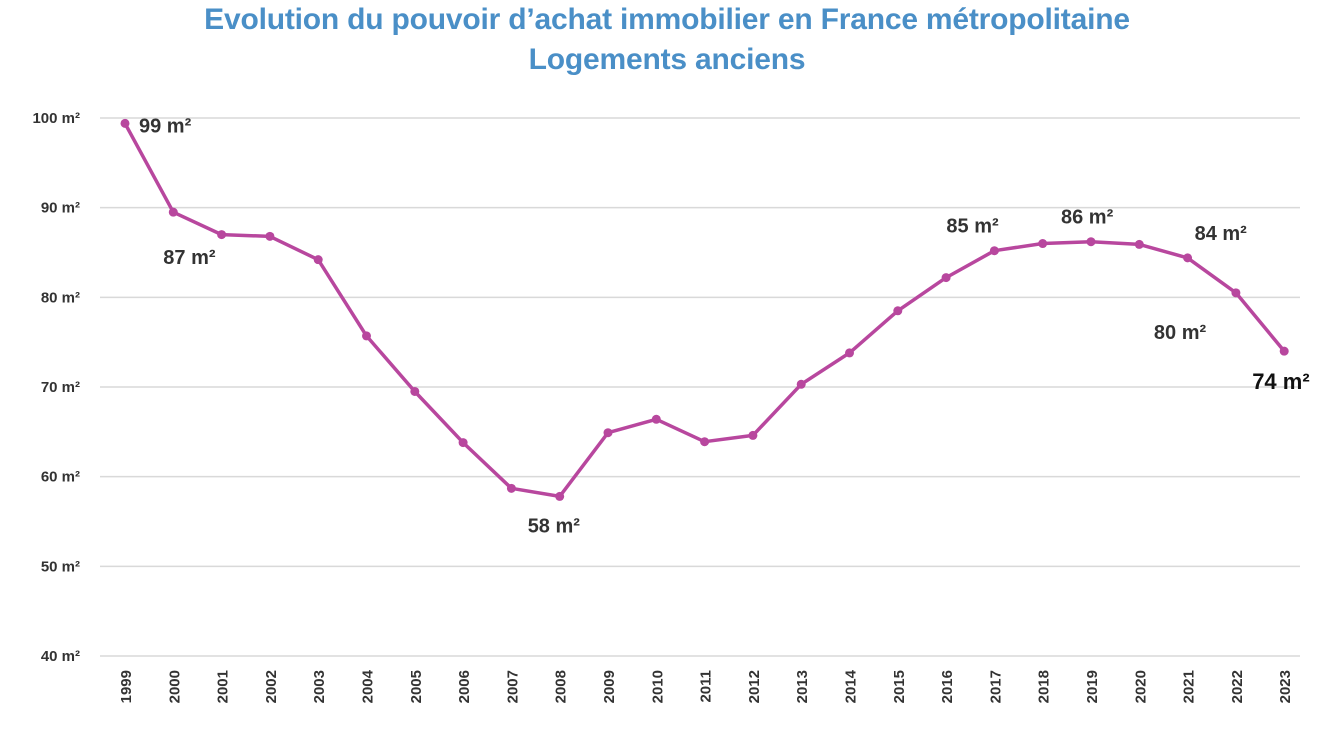 The width and height of the screenshot is (1334, 750). What do you see at coordinates (511, 488) in the screenshot?
I see `data-point-2007` at bounding box center [511, 488].